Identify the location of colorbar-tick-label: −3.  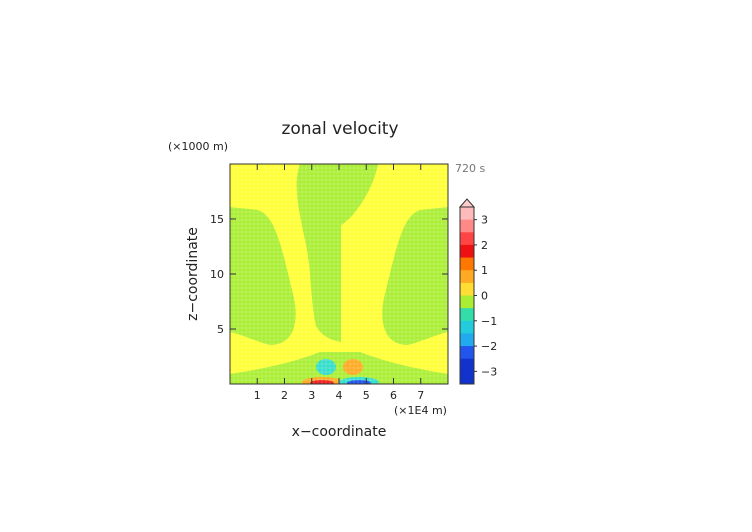
(489, 371).